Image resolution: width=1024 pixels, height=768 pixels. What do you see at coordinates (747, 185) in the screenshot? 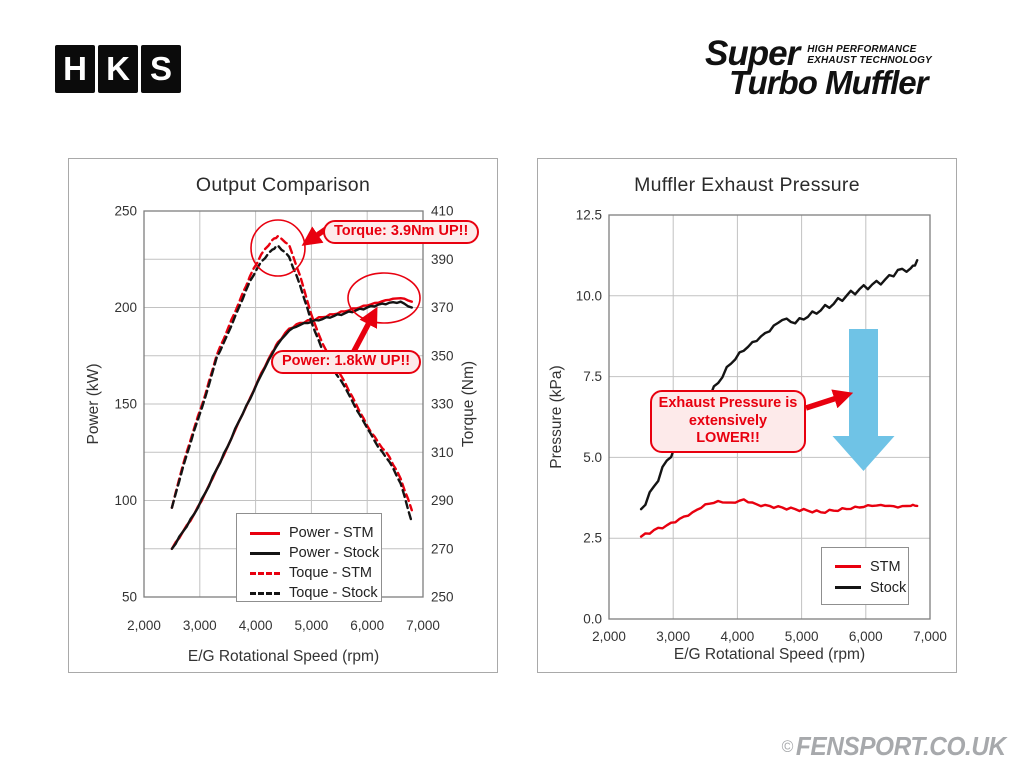
I see `chart-title: Muffler Exhaust Pressure` at bounding box center [747, 185].